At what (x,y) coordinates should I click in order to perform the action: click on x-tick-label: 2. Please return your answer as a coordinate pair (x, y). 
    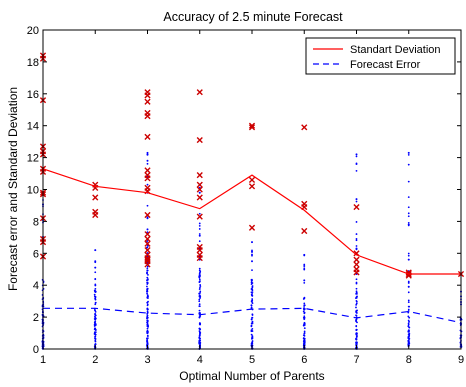
    Looking at the image, I should click on (95, 360).